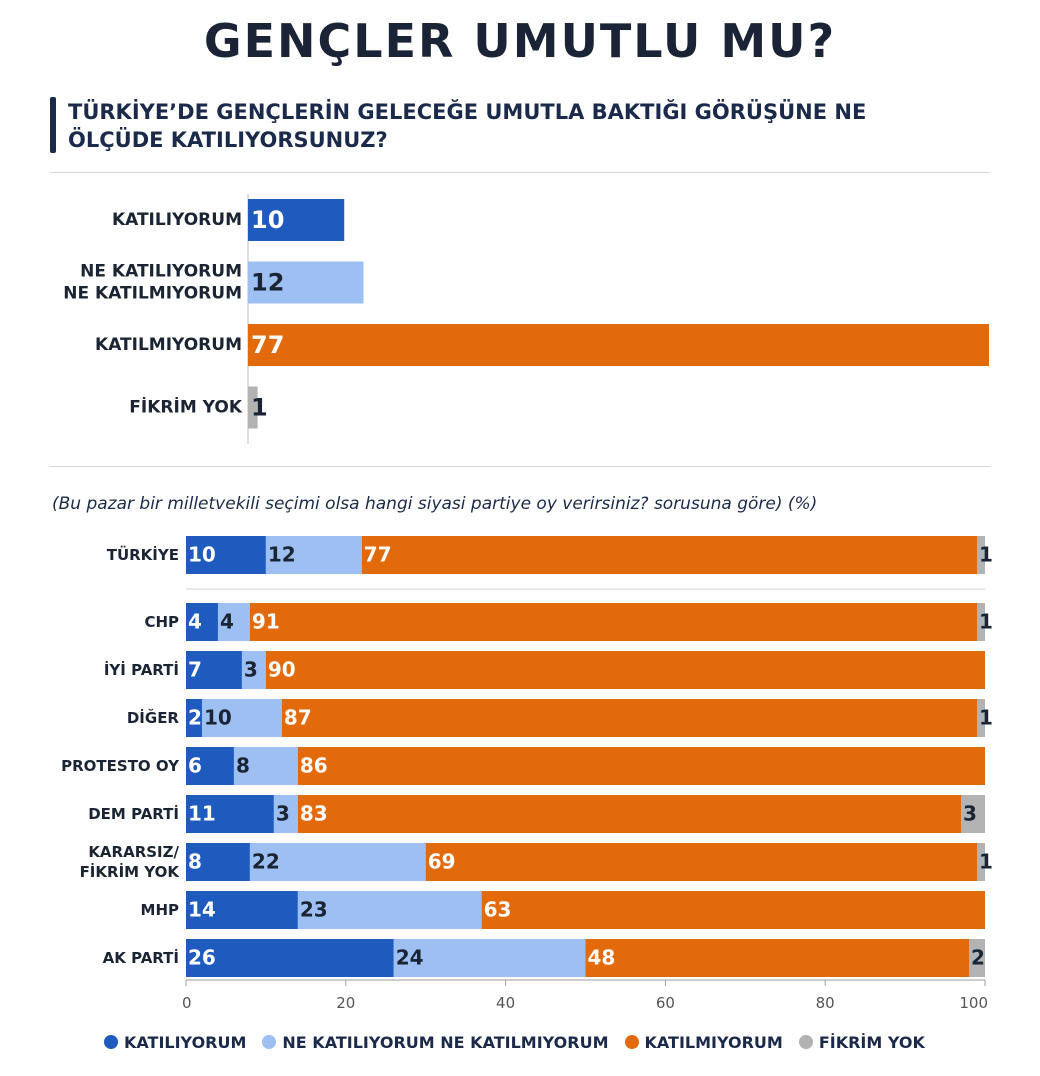 Image resolution: width=1040 pixels, height=1076 pixels. What do you see at coordinates (629, 718) in the screenshot?
I see `chart2-bar-di-ğer-katilmiyorum` at bounding box center [629, 718].